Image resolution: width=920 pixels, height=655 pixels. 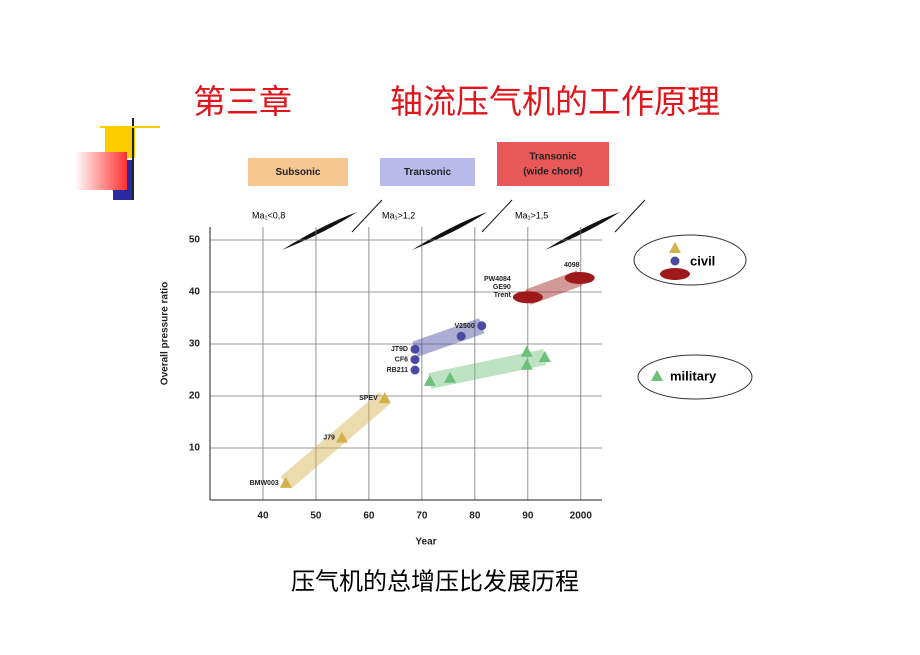 I want to click on x-tick-label: 50, so click(x=316, y=516).